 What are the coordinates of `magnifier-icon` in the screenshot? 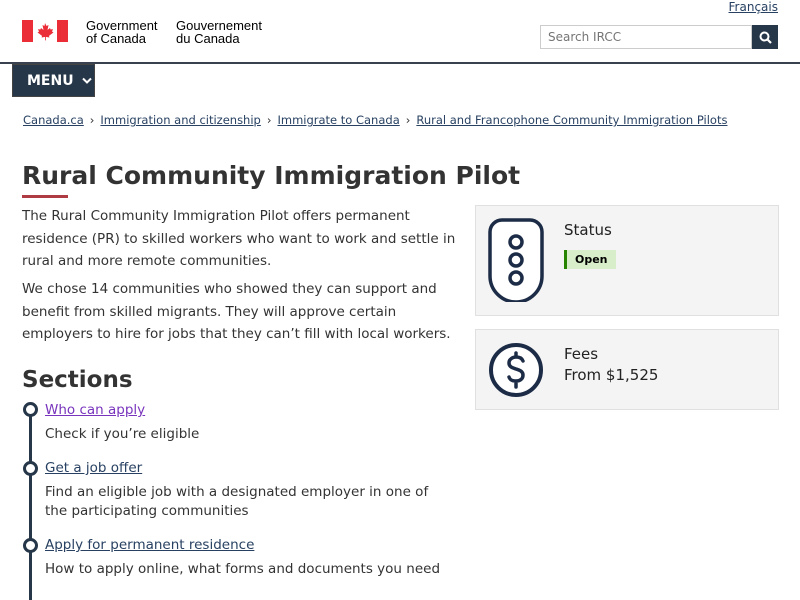 It's located at (765, 37).